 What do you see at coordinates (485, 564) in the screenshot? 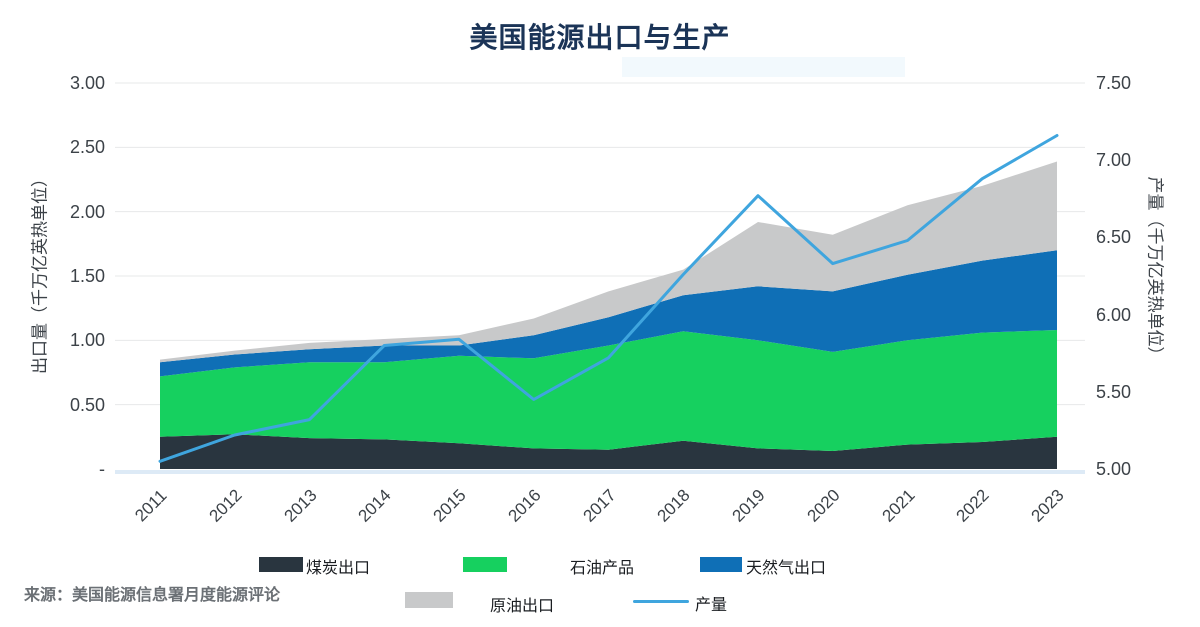
I see `legend-swatch-petroleum-products` at bounding box center [485, 564].